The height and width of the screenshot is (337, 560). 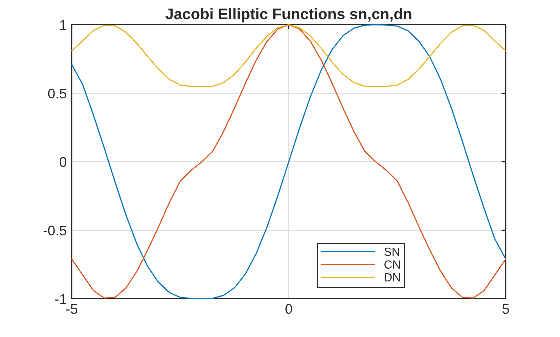 What do you see at coordinates (63, 162) in the screenshot?
I see `y-tick-label: 0` at bounding box center [63, 162].